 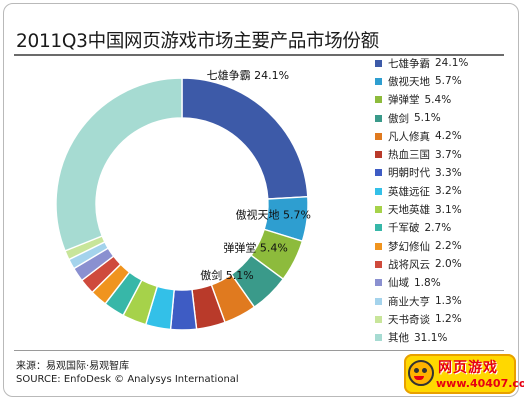 I want to click on legend-label: 英雄远征, so click(x=409, y=191).